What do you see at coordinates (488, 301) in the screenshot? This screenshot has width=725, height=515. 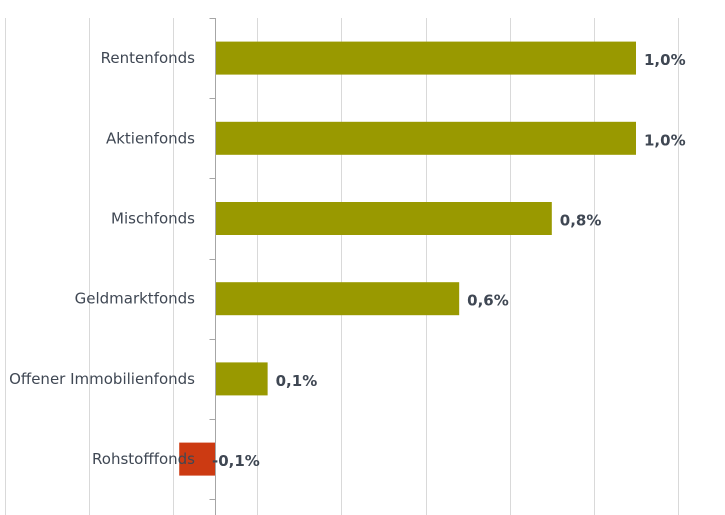 I see `value-label: 0,6%` at bounding box center [488, 301].